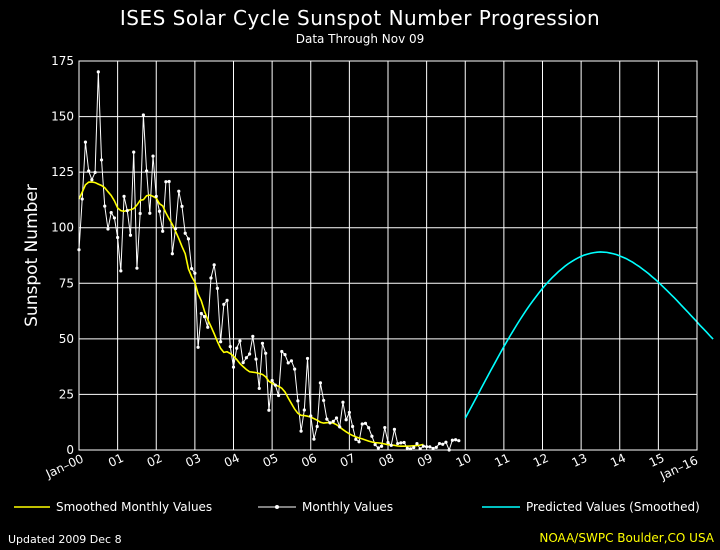 The height and width of the screenshot is (550, 720). I want to click on y-tick-label: 50, so click(66, 339).